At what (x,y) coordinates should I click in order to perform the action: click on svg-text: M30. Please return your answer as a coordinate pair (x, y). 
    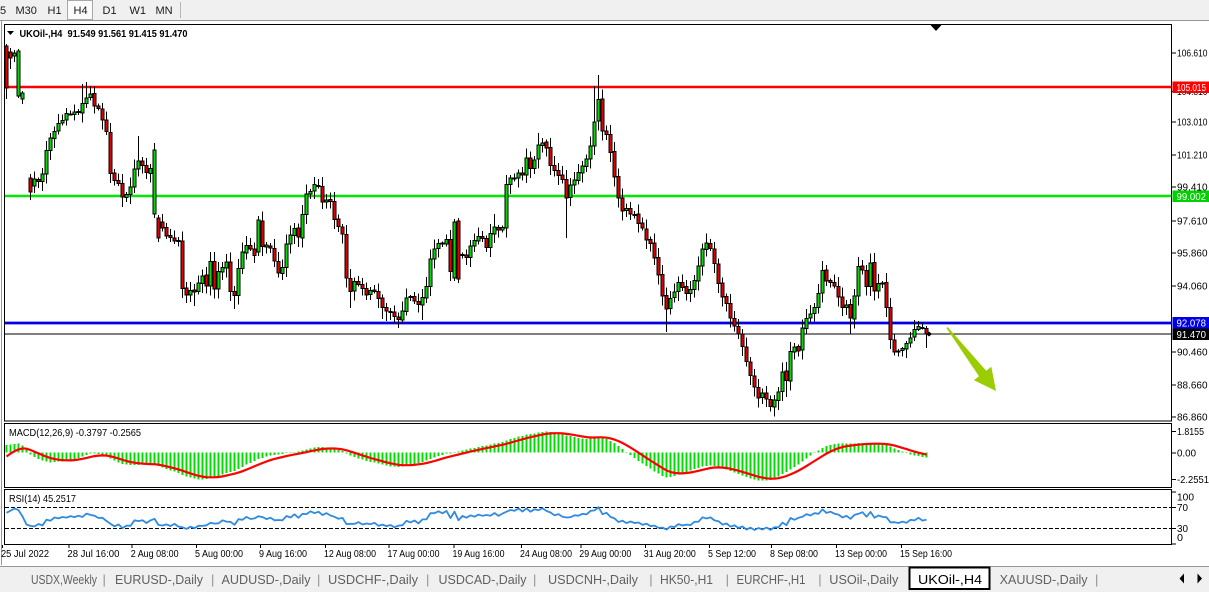
    Looking at the image, I should click on (26, 11).